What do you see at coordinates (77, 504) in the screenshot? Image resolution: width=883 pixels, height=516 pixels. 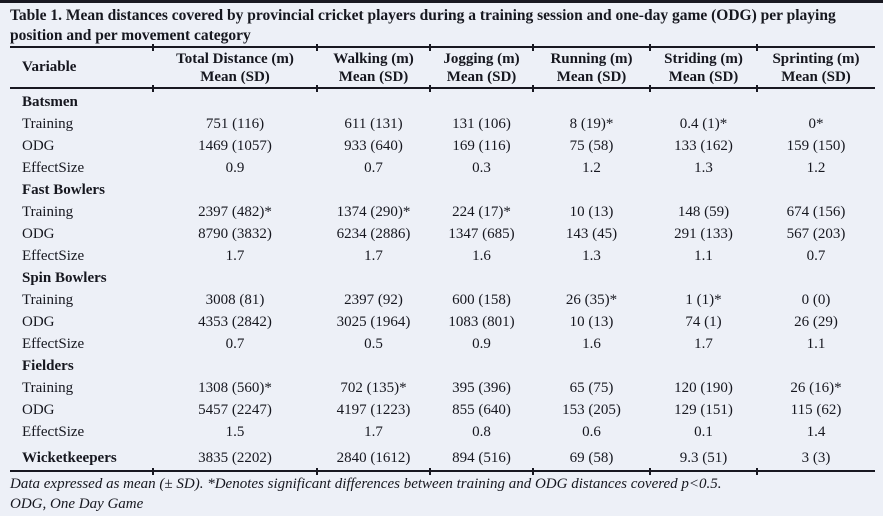 I see `footnote-line2: ODG, One Day Game` at bounding box center [77, 504].